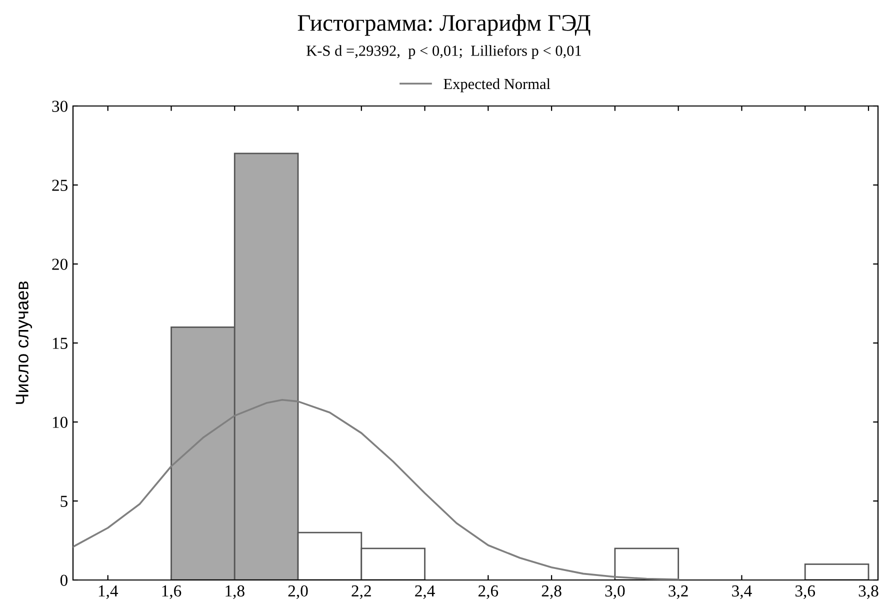 This screenshot has width=888, height=610. Describe the element at coordinates (60, 343) in the screenshot. I see `y-tick-label: 15` at that location.